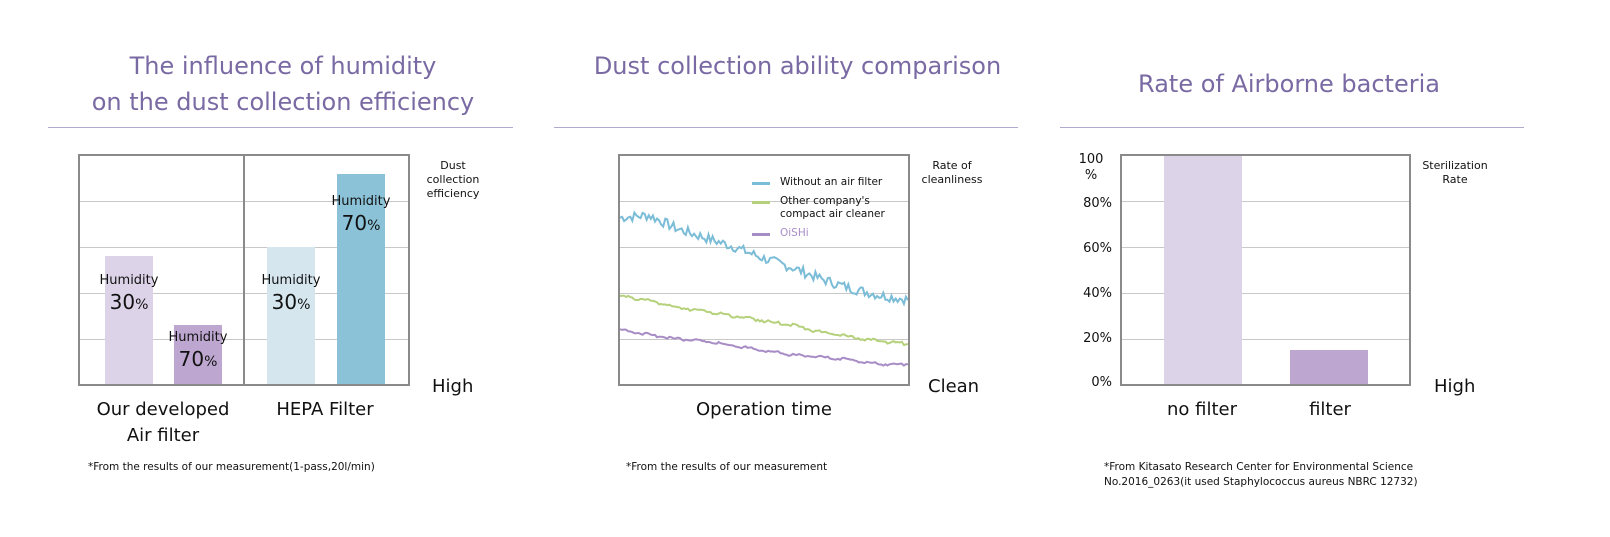 This screenshot has height=537, width=1610. Describe the element at coordinates (1097, 338) in the screenshot. I see `y-tick: 20%` at that location.